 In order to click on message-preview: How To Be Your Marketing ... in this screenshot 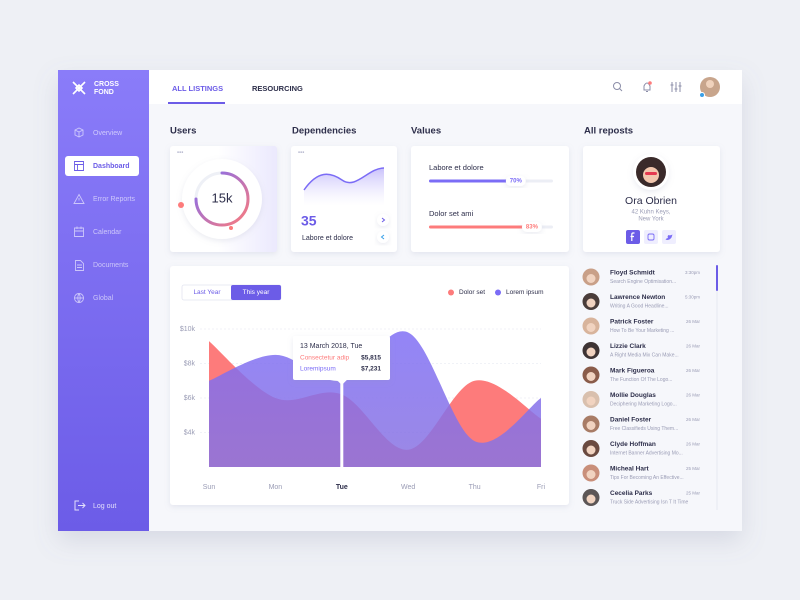, I will do `click(642, 331)`.